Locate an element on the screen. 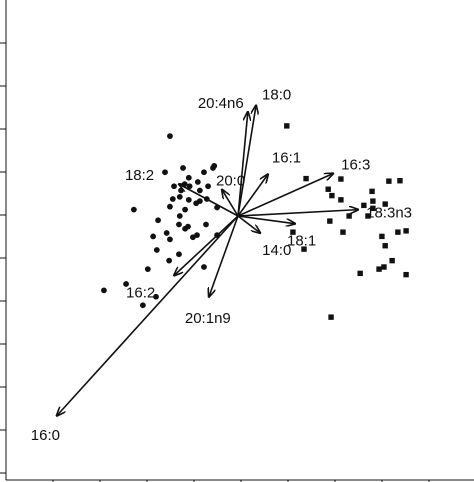 The image size is (474, 482). vector-16-3-arrow is located at coordinates (285, 195).